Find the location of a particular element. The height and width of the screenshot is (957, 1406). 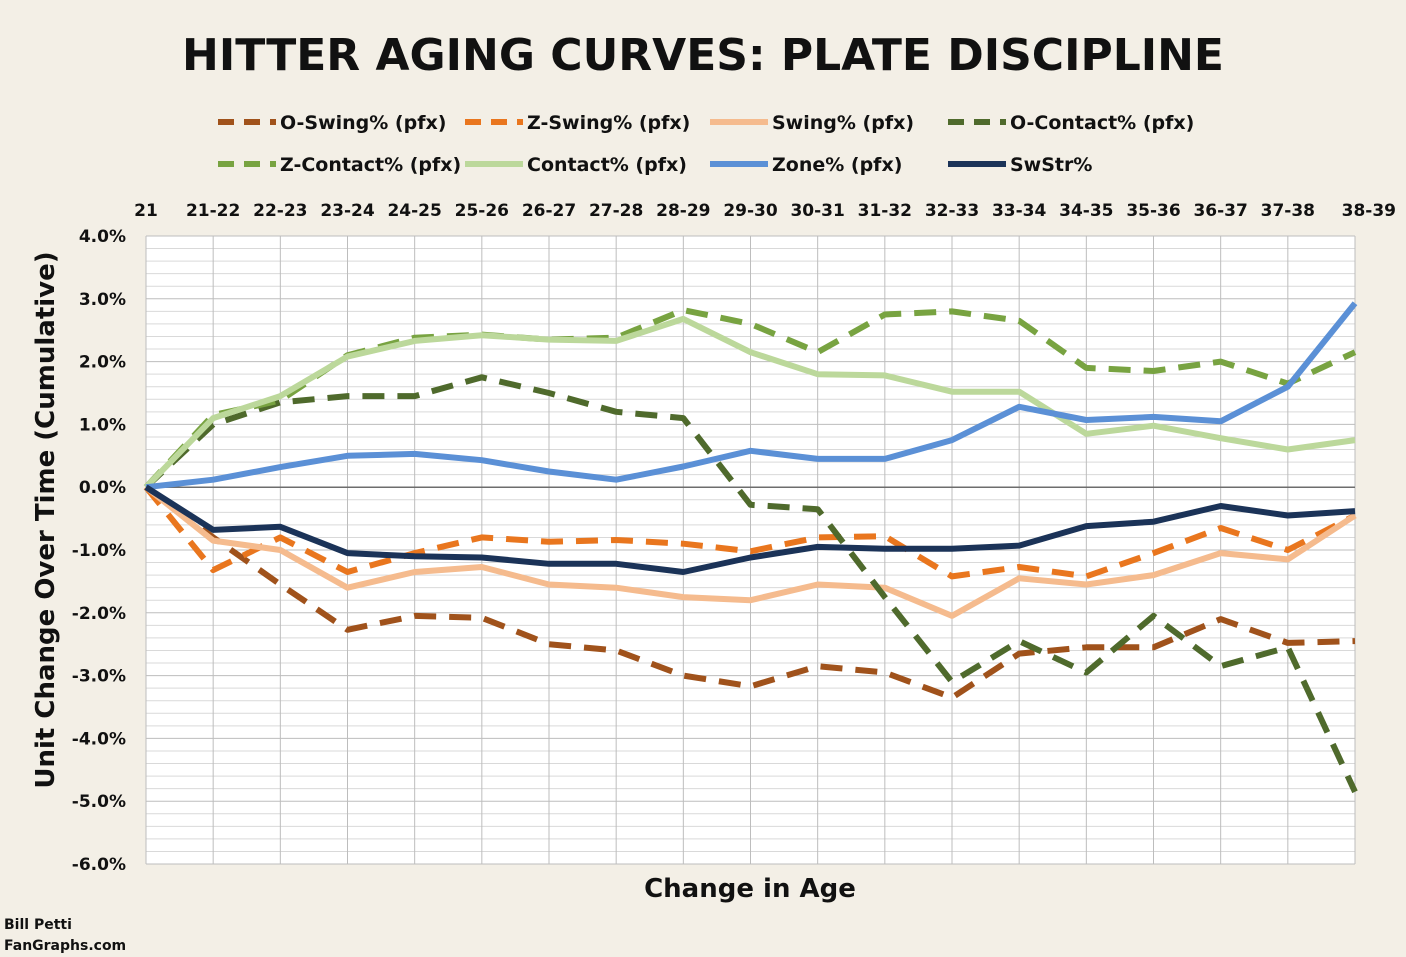

x-tick-label: 33-34 is located at coordinates (1019, 211).